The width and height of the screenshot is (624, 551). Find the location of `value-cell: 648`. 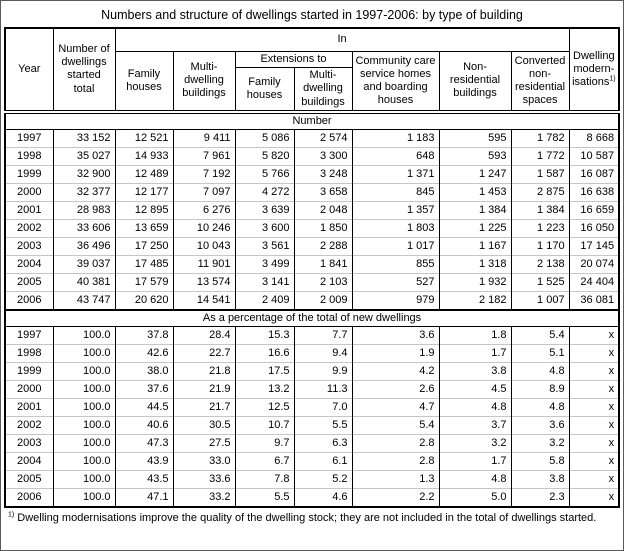

value-cell: 648 is located at coordinates (395, 156).